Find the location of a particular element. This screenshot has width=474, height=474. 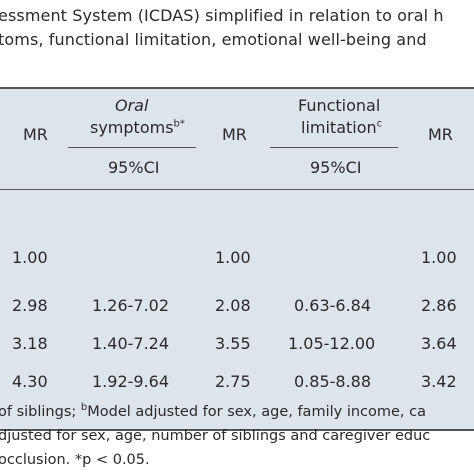

oral-group-rule is located at coordinates (132, 147).